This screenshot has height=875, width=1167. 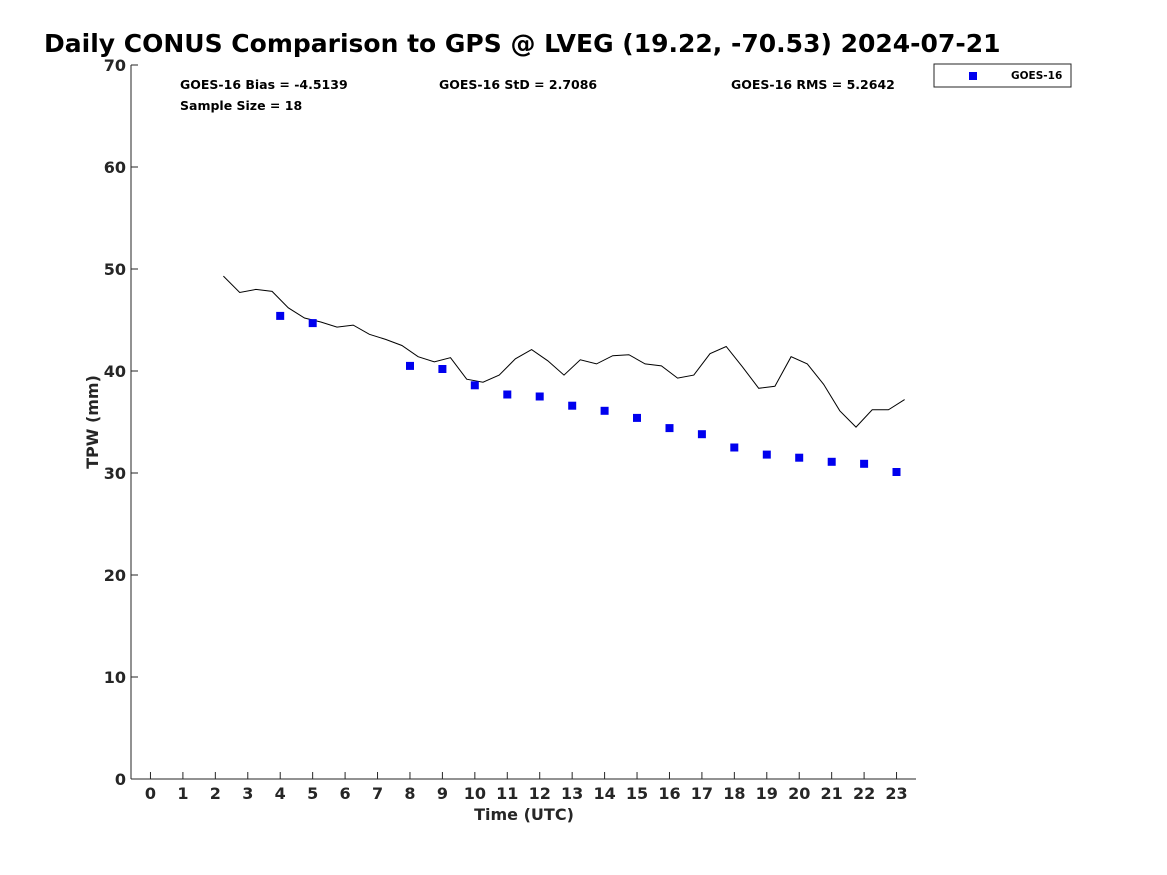 I want to click on y-tick-label: 0, so click(x=120, y=779).